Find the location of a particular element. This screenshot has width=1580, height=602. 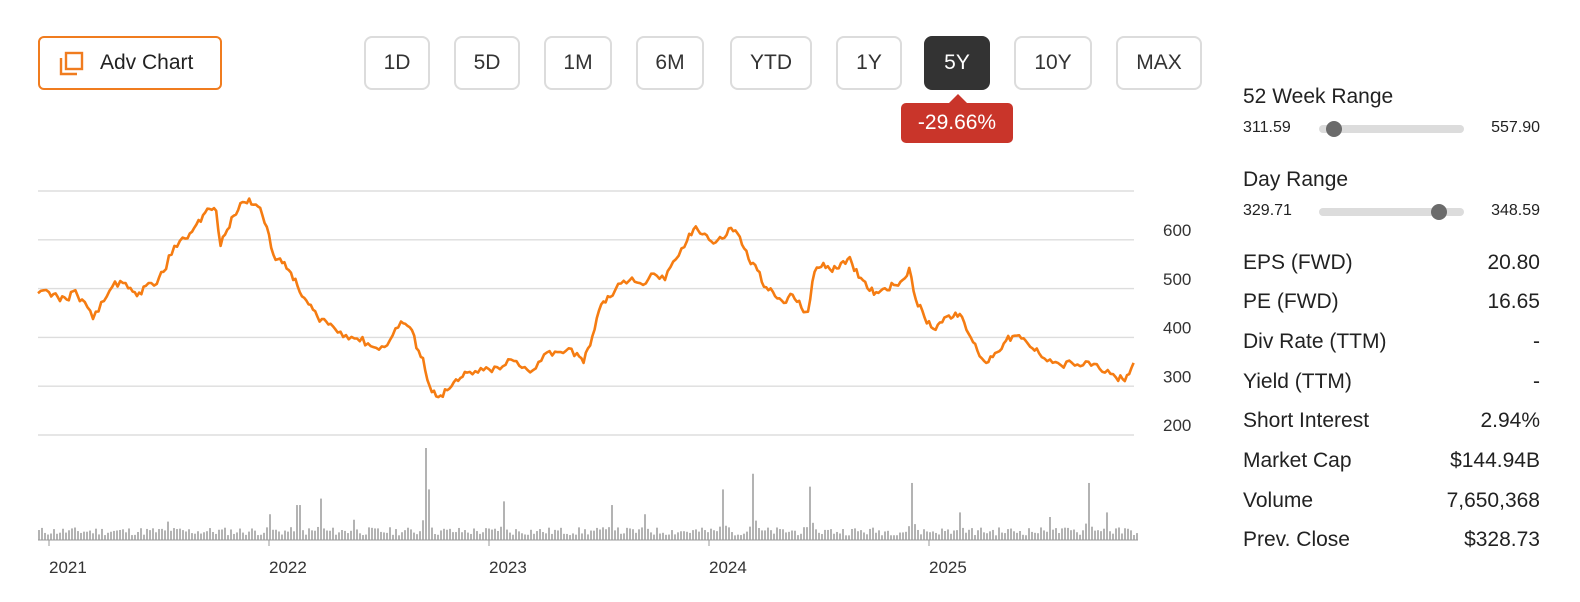

range-tab-6m: 6M is located at coordinates (670, 63).